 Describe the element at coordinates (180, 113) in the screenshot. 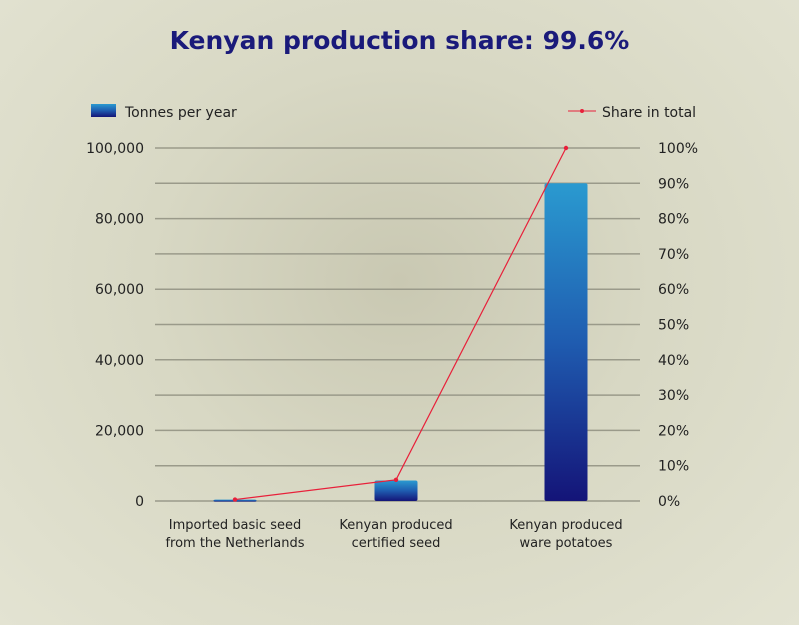

I see `legend-bar-label: Tonnes per year` at that location.